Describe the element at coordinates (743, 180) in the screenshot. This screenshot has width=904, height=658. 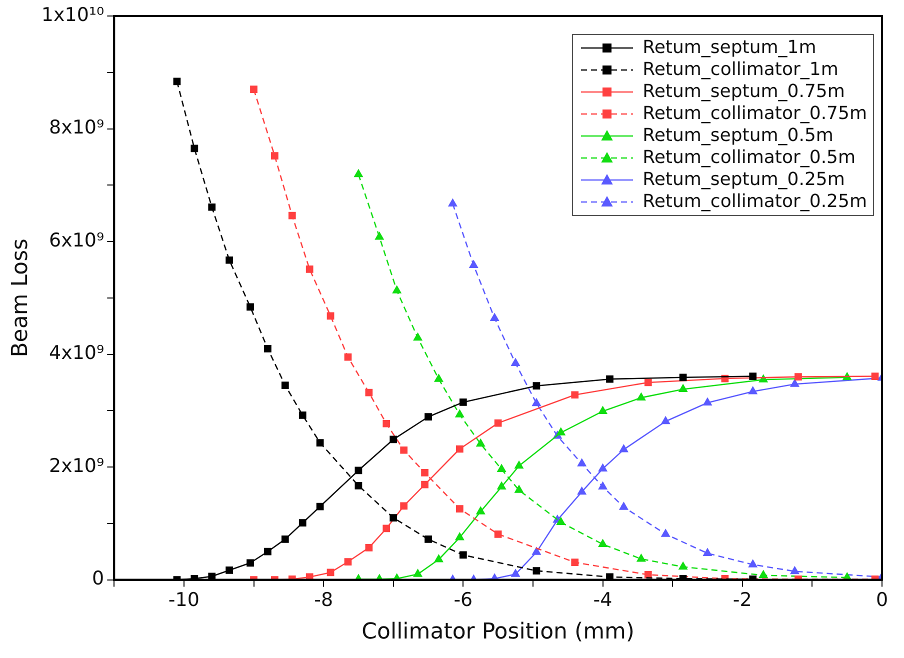
I see `legend-label: Retum_septum_0.25m` at that location.